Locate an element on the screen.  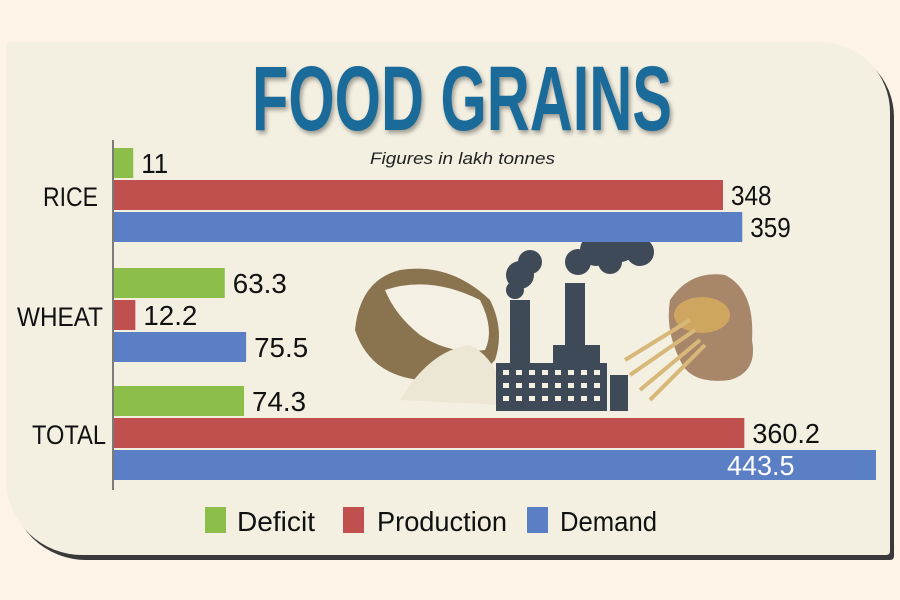
legend-swatch-demand is located at coordinates (537, 520).